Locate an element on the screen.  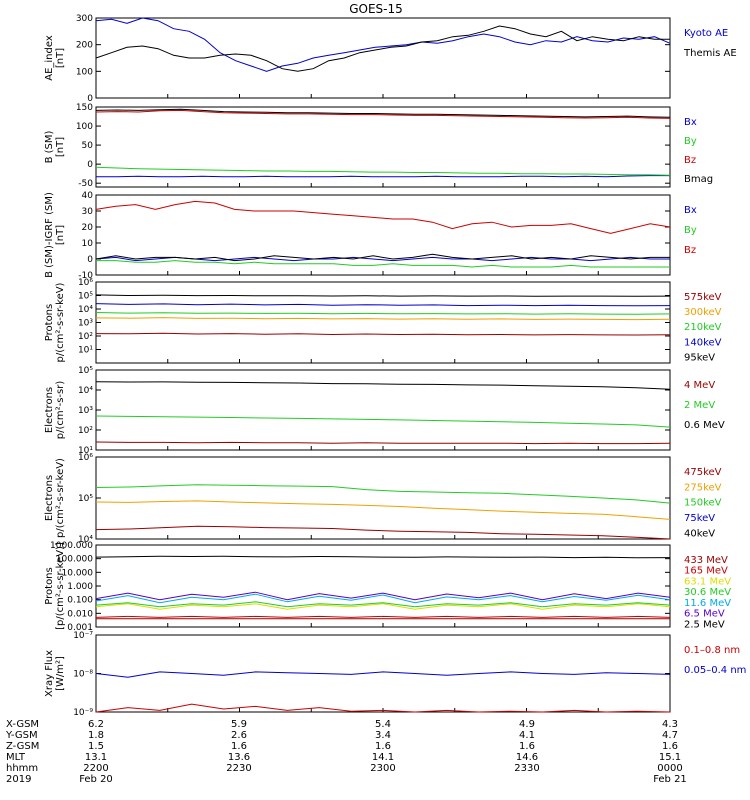
legend-entry: 300keV is located at coordinates (703, 312).